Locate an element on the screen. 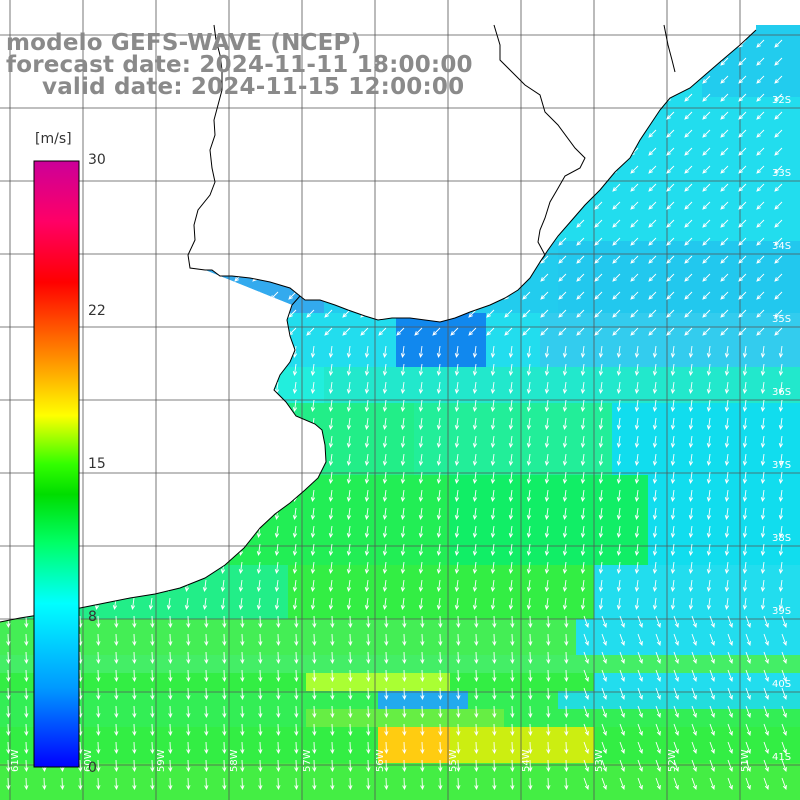  longitude-label: 54W is located at coordinates (526, 760).